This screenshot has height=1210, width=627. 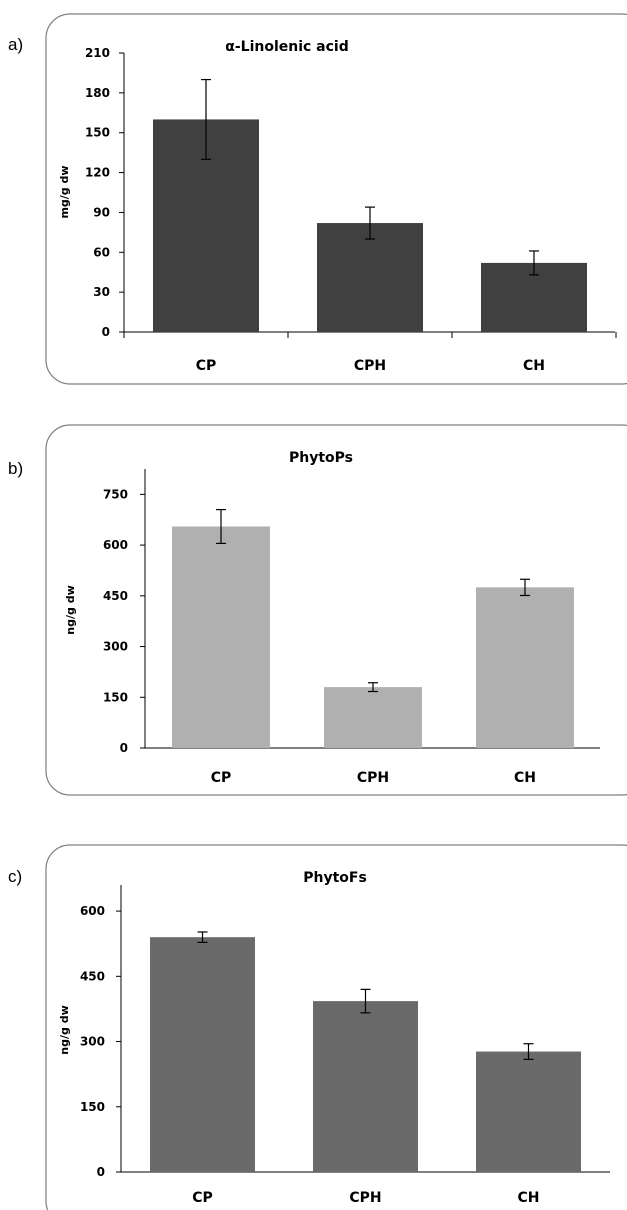 What do you see at coordinates (97, 133) in the screenshot?
I see `panel-a-y-tick-label: 150` at bounding box center [97, 133].